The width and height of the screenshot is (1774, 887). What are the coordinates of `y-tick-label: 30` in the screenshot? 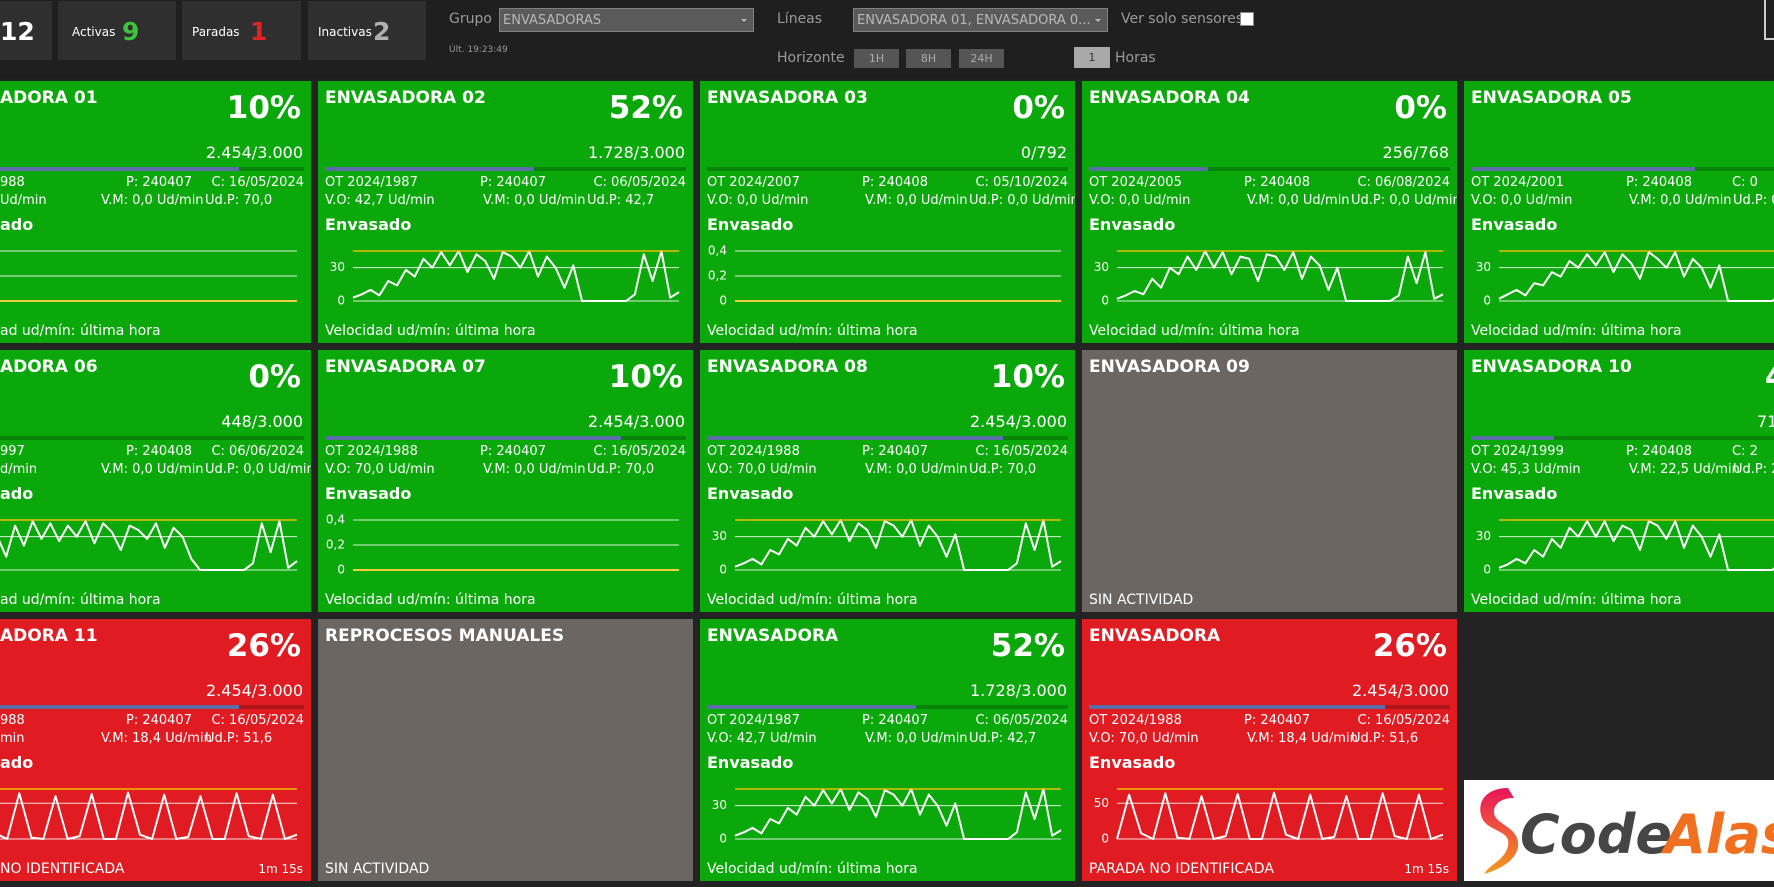 It's located at (1483, 267).